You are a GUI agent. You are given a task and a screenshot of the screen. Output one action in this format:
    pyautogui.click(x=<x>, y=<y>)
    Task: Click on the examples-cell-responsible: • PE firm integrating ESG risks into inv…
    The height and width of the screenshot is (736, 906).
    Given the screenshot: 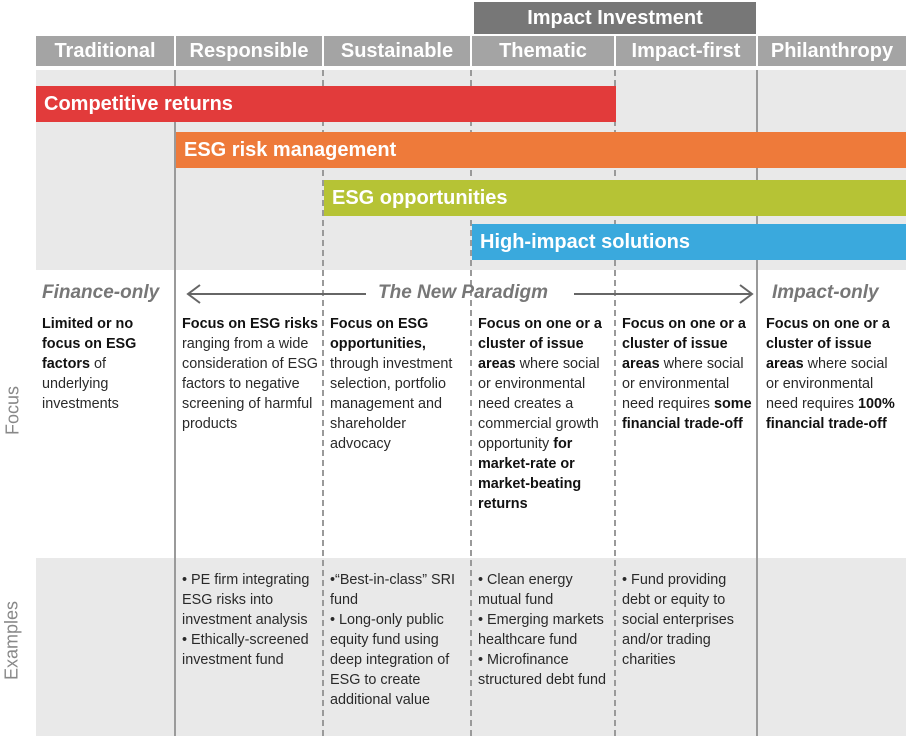 What is the action you would take?
    pyautogui.click(x=250, y=620)
    